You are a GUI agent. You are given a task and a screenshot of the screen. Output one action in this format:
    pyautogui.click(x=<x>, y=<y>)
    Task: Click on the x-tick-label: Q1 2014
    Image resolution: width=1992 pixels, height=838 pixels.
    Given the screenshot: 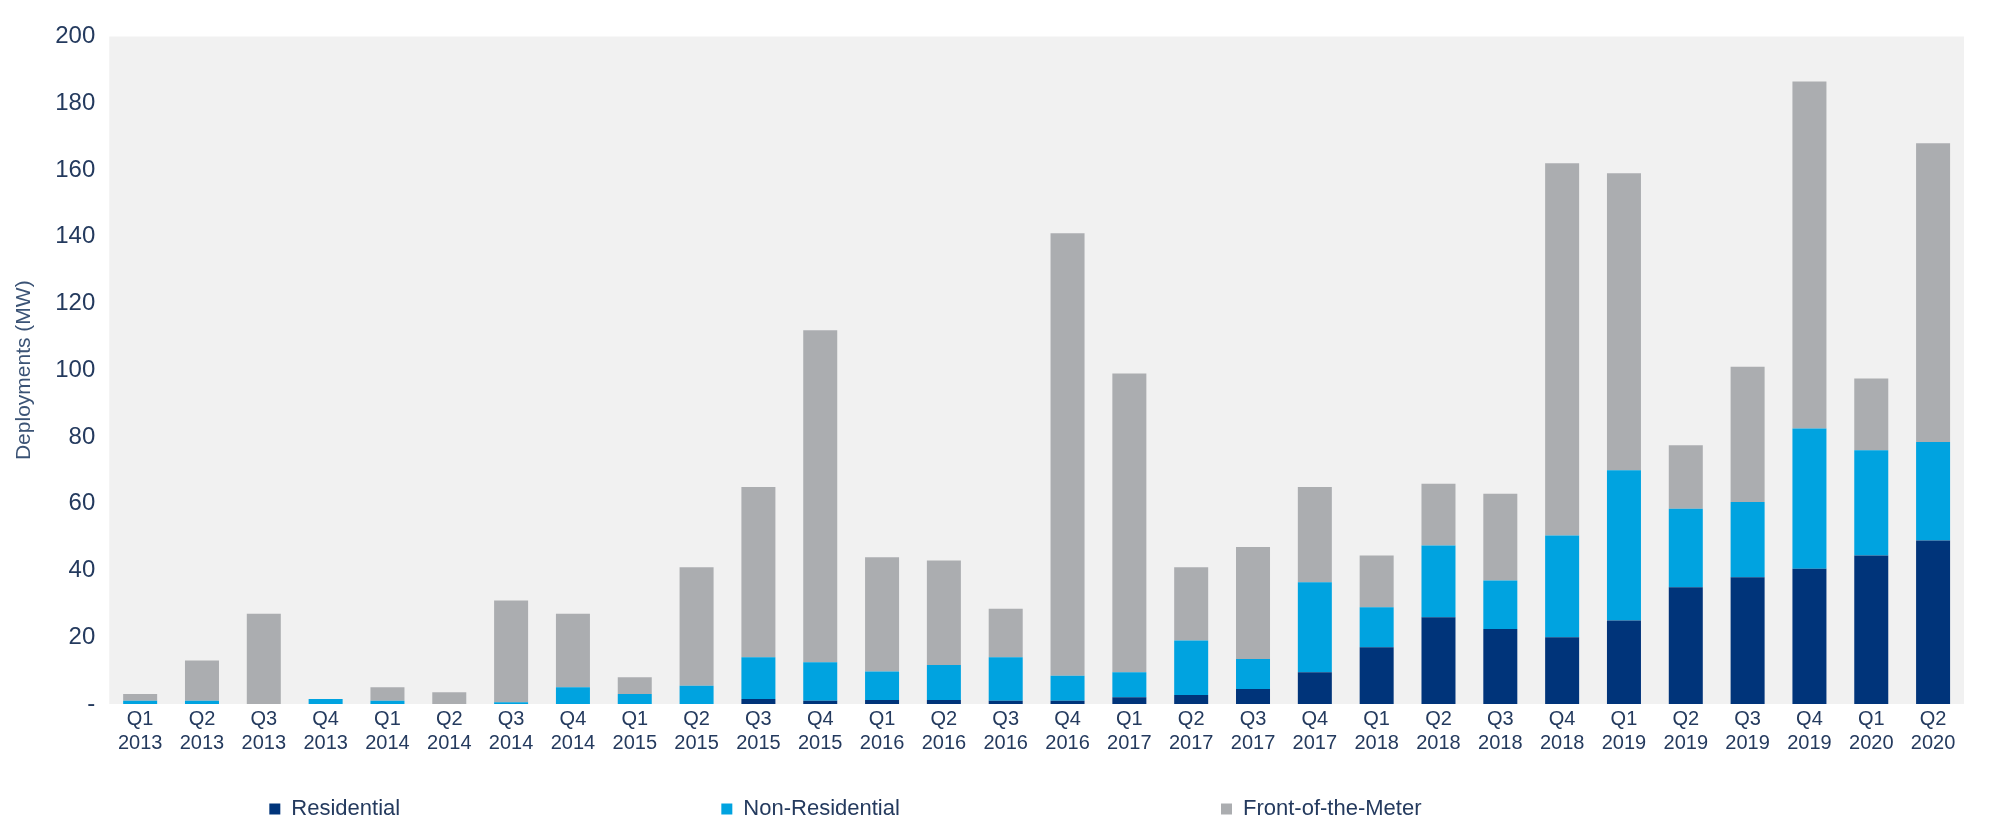 What is the action you would take?
    pyautogui.click(x=387, y=729)
    